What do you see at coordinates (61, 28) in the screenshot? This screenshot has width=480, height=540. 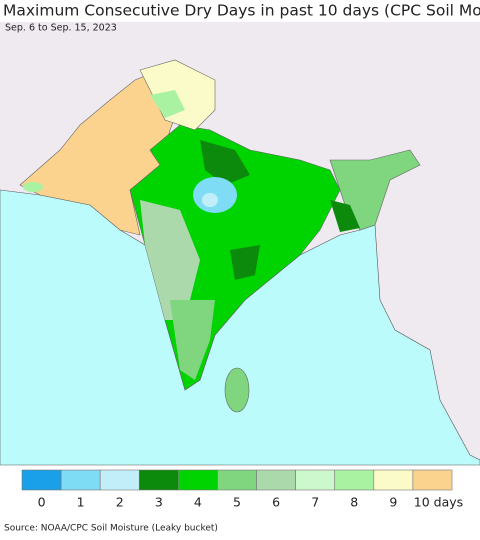 I see `subtitle: Sep. 6 to Sep. 15, 2023` at bounding box center [61, 28].